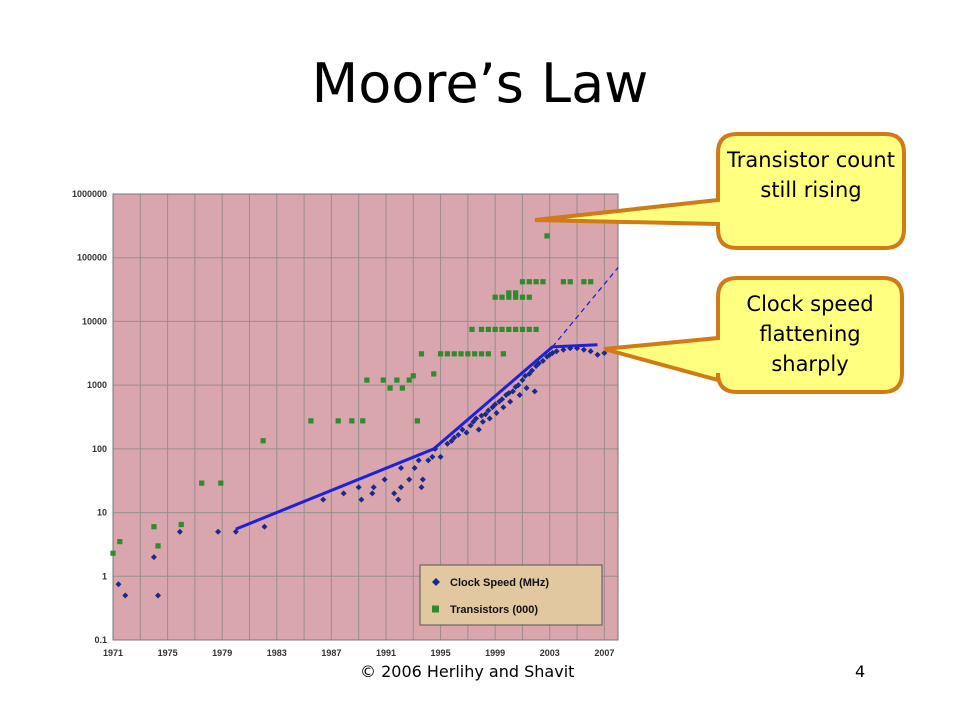 The image size is (960, 720). What do you see at coordinates (495, 653) in the screenshot?
I see `x-tick-label: 1999` at bounding box center [495, 653].